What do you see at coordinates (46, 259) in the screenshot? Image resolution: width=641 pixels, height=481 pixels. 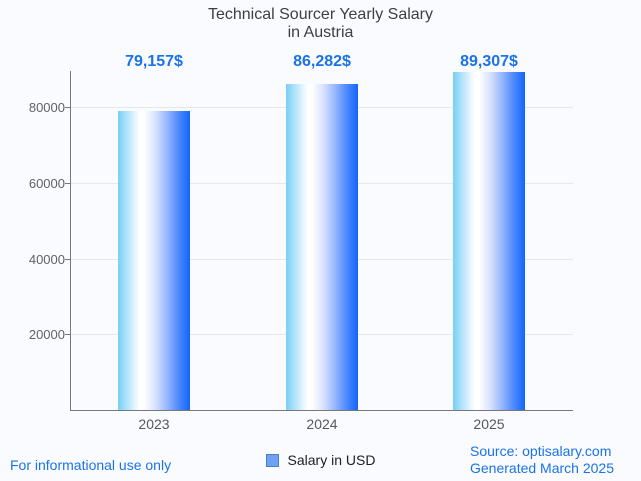 I see `y-tick-label-40000: 40000` at bounding box center [46, 259].